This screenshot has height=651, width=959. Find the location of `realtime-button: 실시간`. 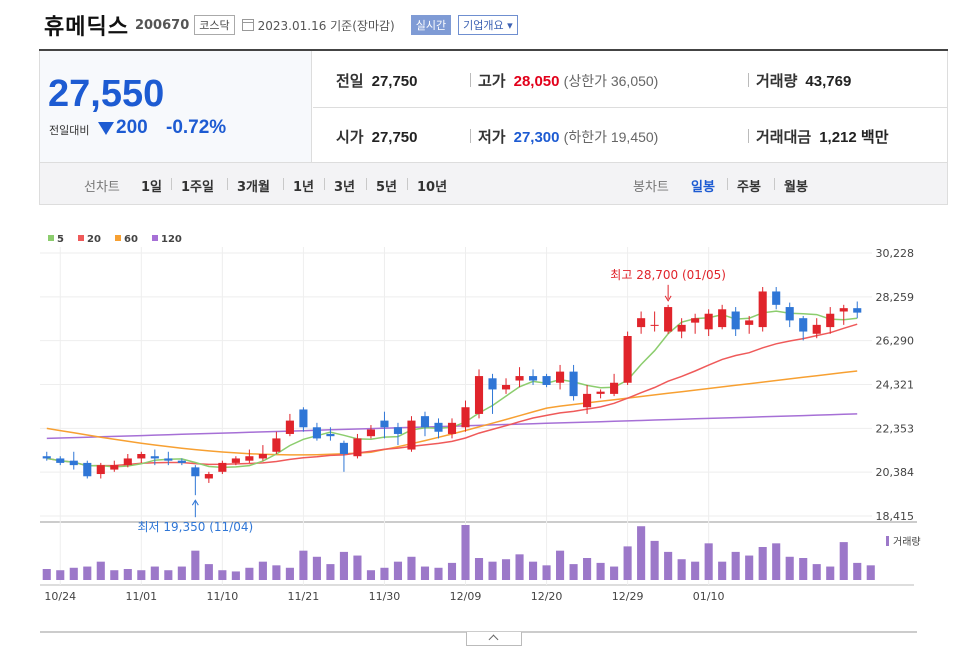

realtime-button: 실시간 is located at coordinates (431, 25).